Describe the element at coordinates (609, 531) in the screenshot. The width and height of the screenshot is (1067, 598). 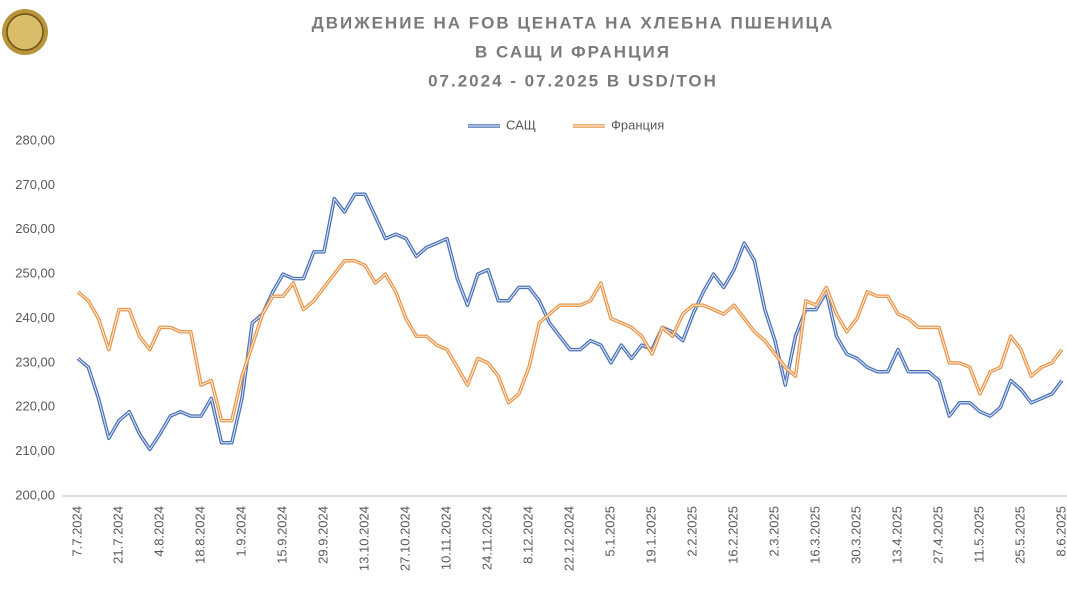
I see `x-tick-label: 5.1.2025` at that location.